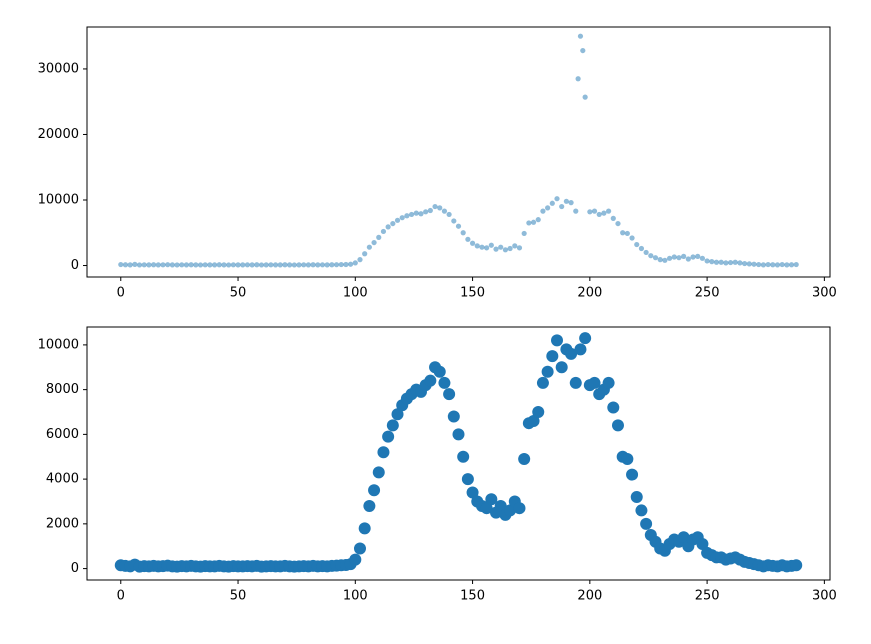 This screenshot has width=871, height=644. Describe the element at coordinates (238, 293) in the screenshot. I see `x-tick-label: 50` at that location.